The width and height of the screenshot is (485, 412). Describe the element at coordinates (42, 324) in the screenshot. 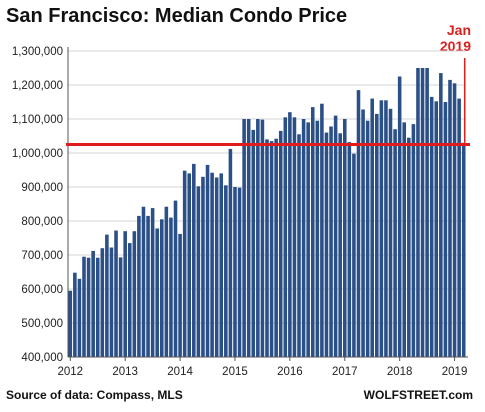

I see `y-tick-label: 500,000` at that location.